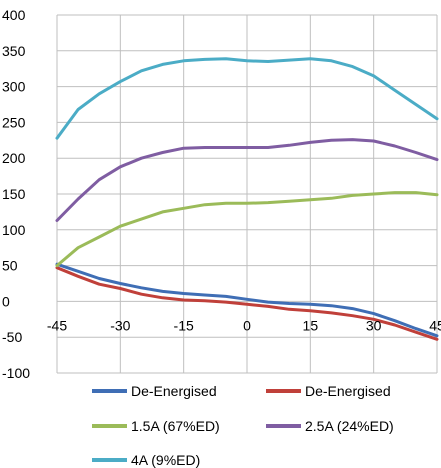 This screenshot has width=441, height=468. Describe the element at coordinates (374, 325) in the screenshot. I see `x-tick-label: 30` at that location.